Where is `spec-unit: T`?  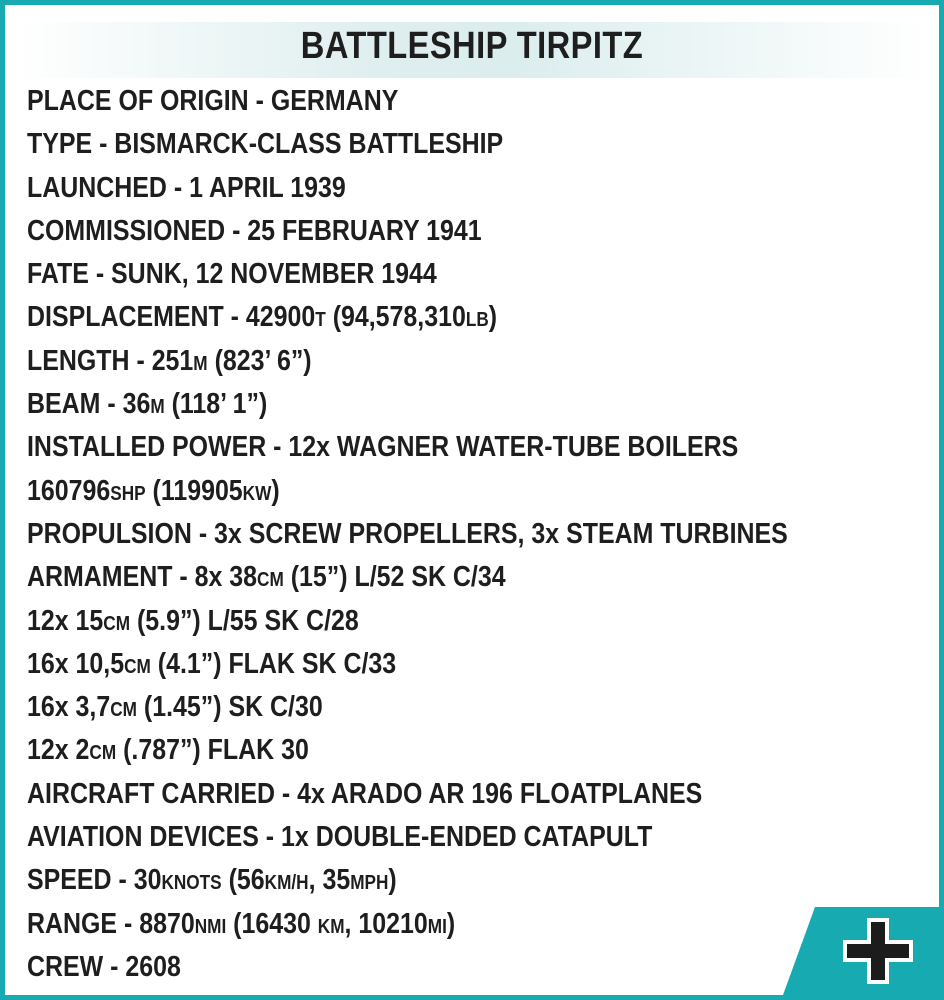 spec-unit: T is located at coordinates (320, 320).